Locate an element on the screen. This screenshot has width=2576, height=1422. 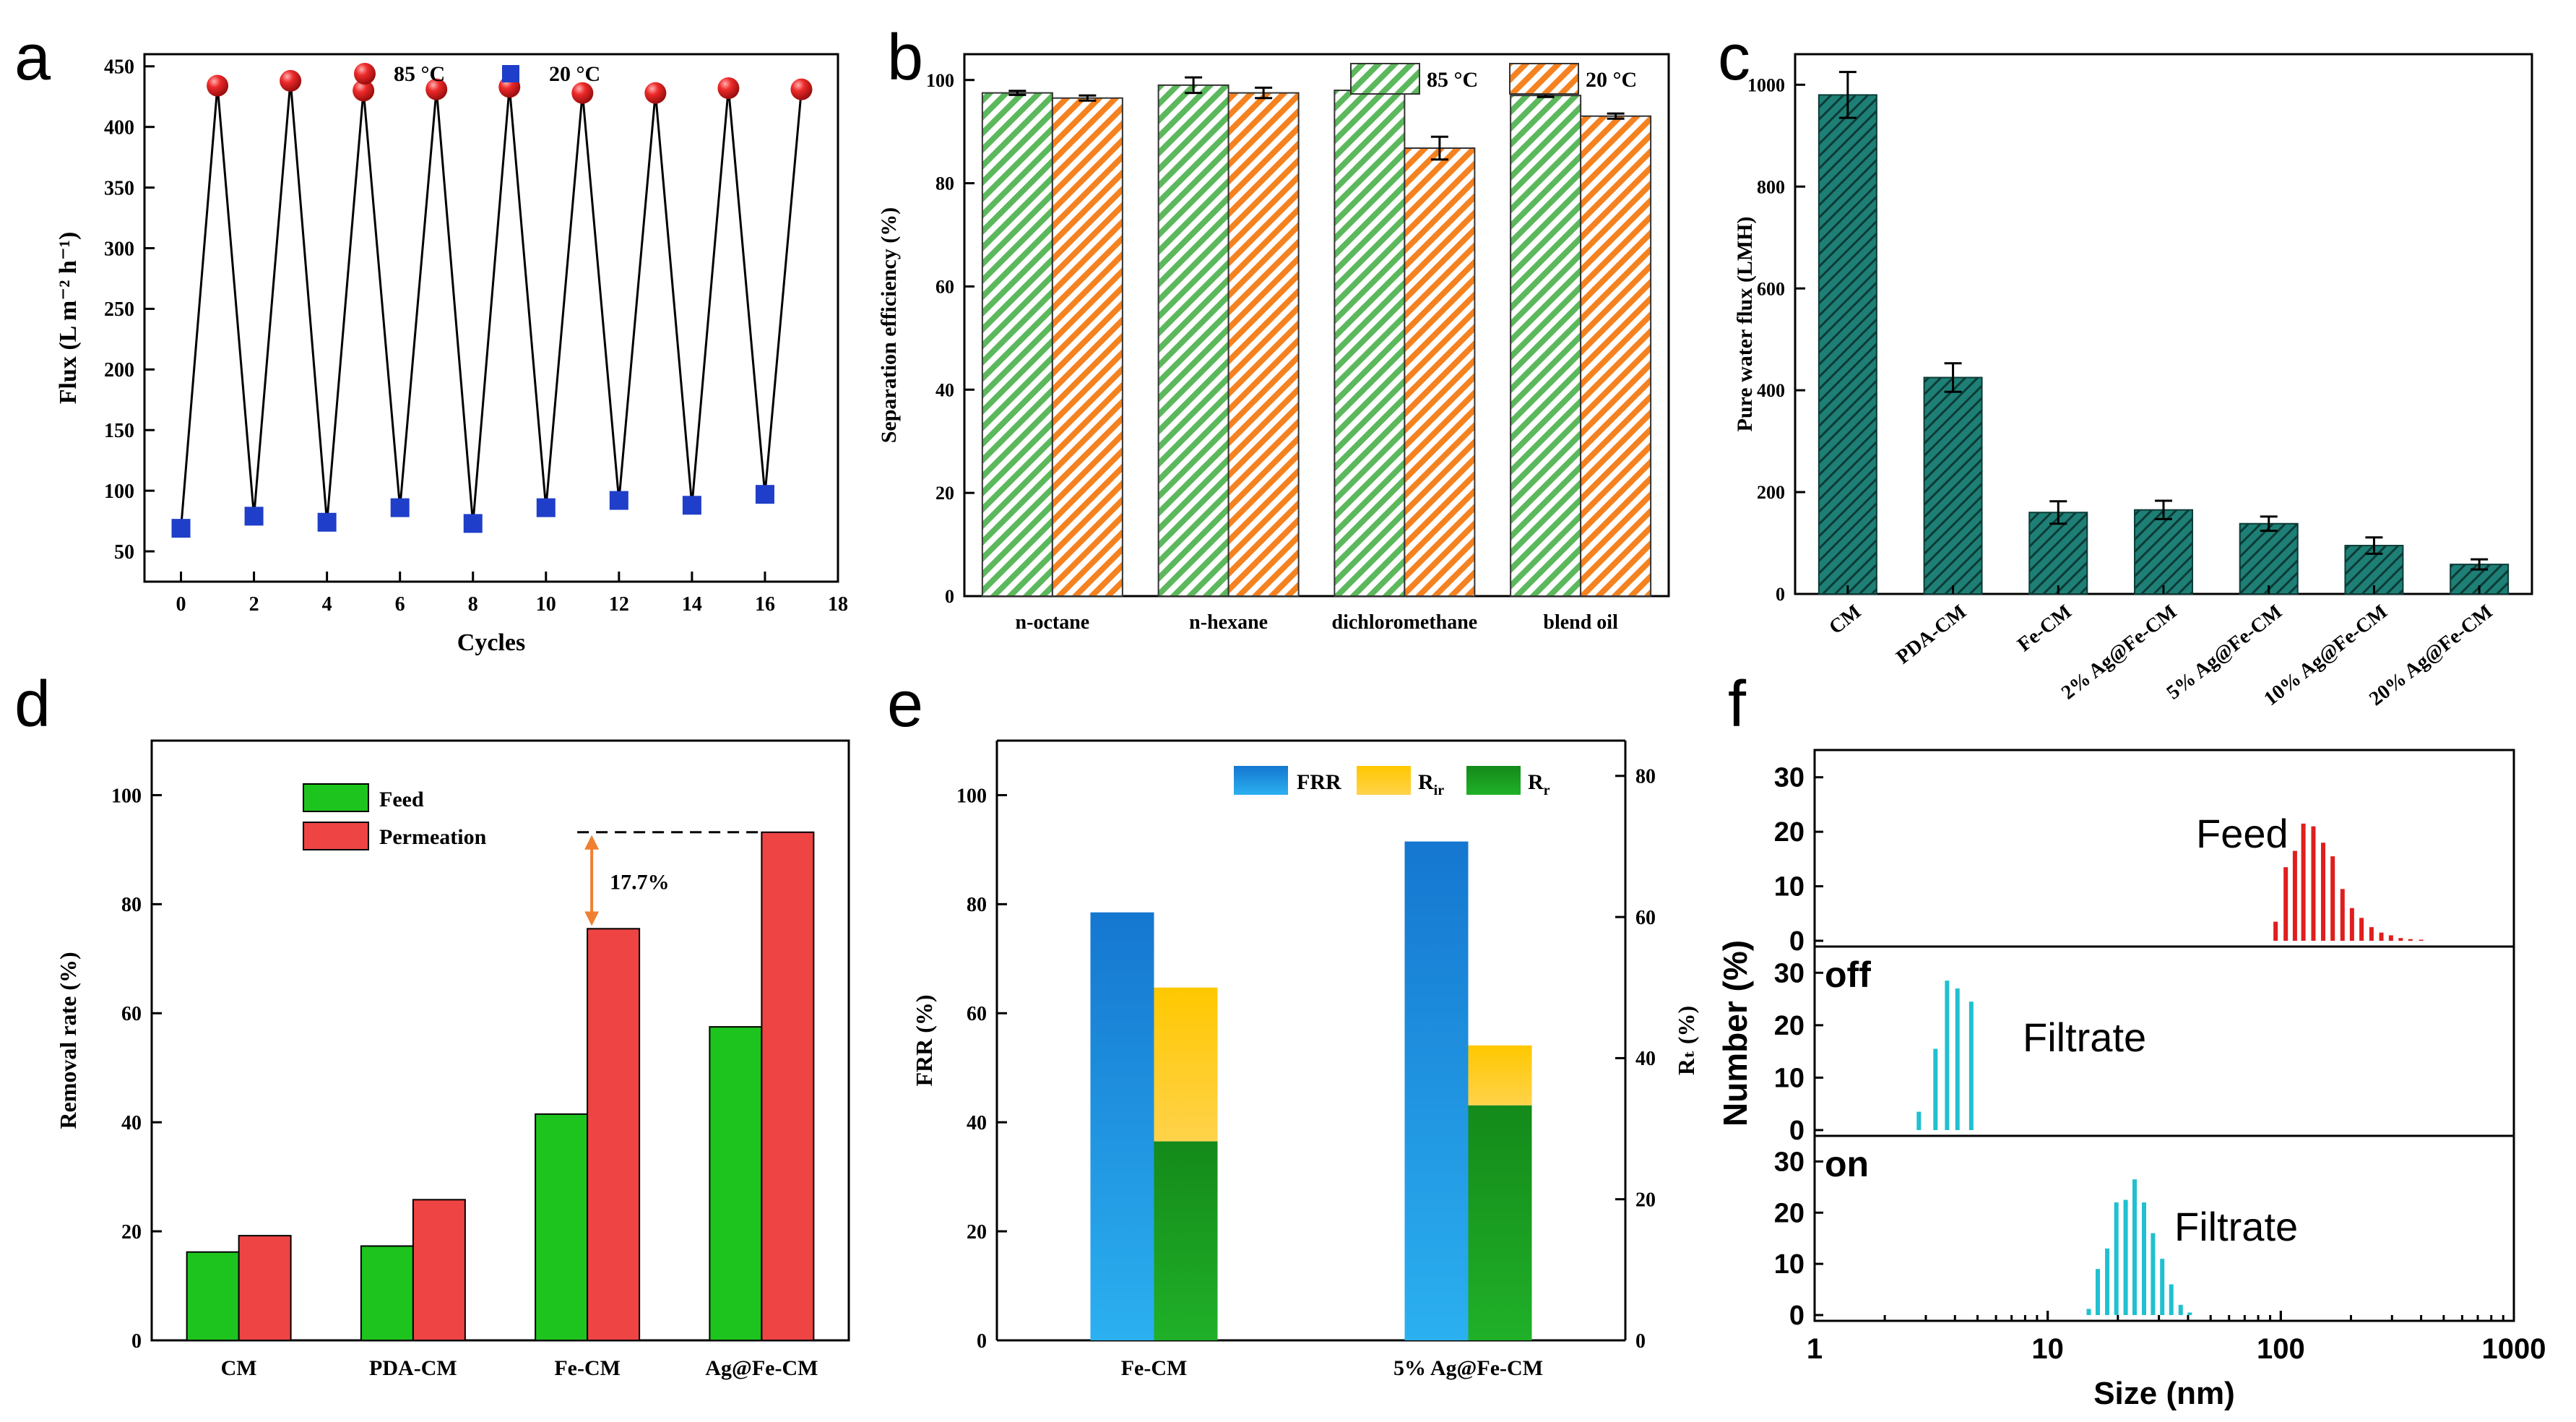
legend-marker-20C is located at coordinates (511, 73).